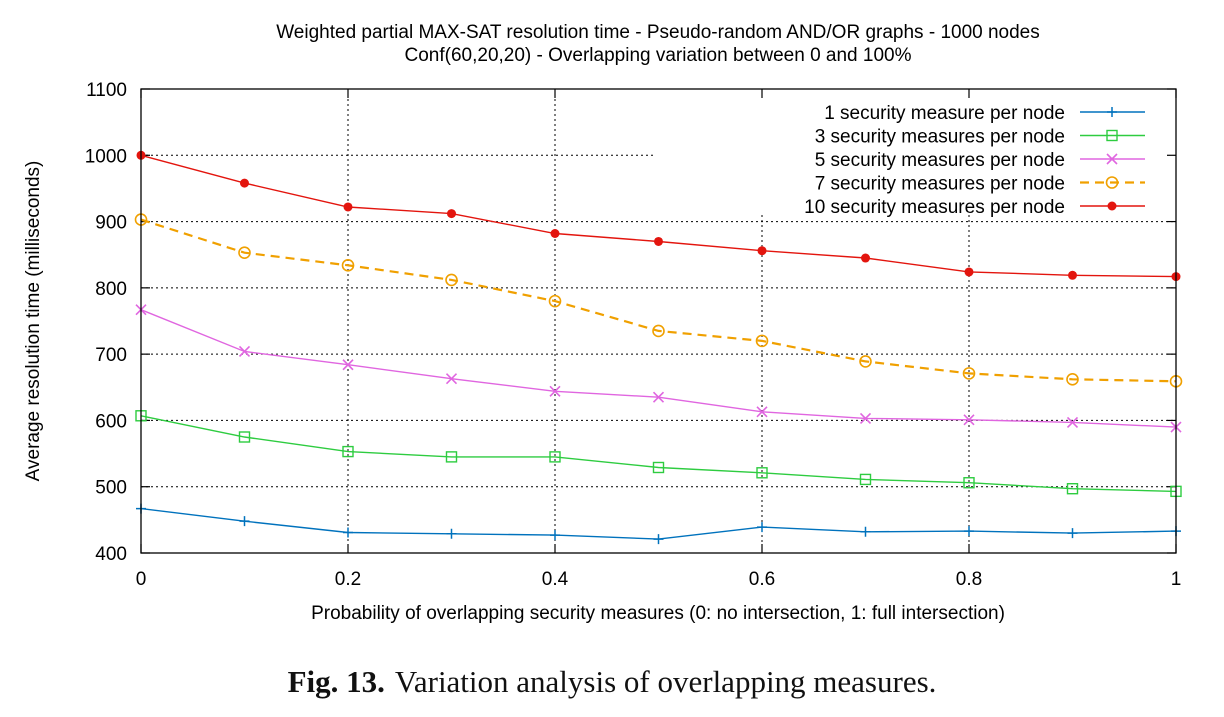 This screenshot has width=1224, height=717. I want to click on legend-item: 5 security measures per node, so click(980, 160).